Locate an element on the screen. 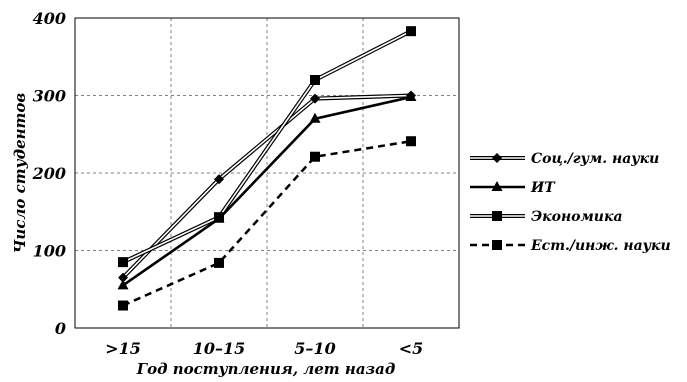 The height and width of the screenshot is (382, 687). legend-item: Соц./гум. науки is located at coordinates (564, 159).